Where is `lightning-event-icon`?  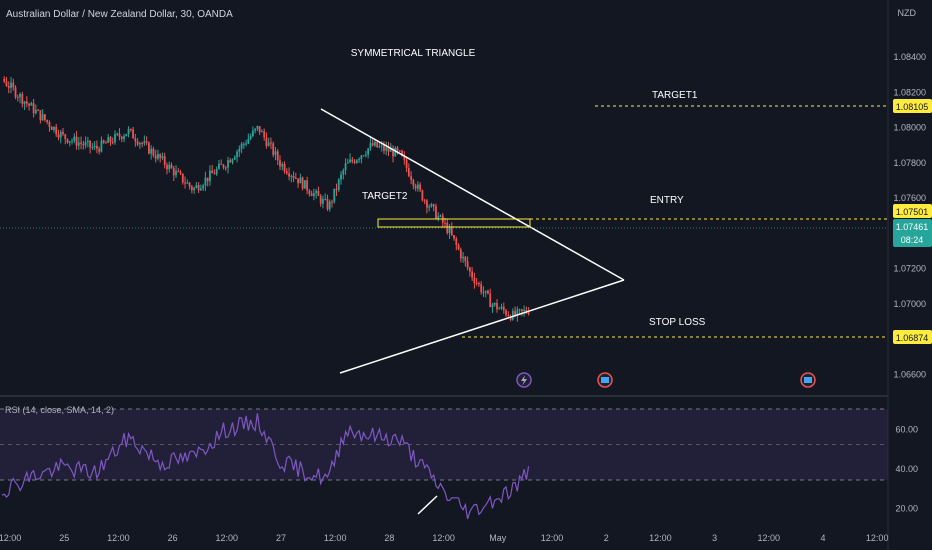 lightning-event-icon is located at coordinates (524, 380).